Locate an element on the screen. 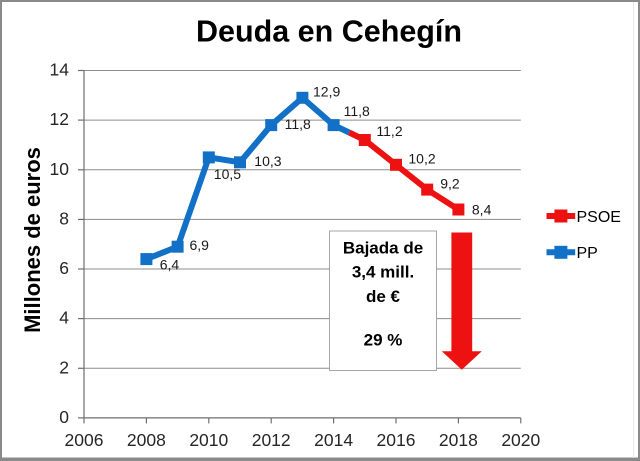  svg-text: Bajada de is located at coordinates (383, 247).